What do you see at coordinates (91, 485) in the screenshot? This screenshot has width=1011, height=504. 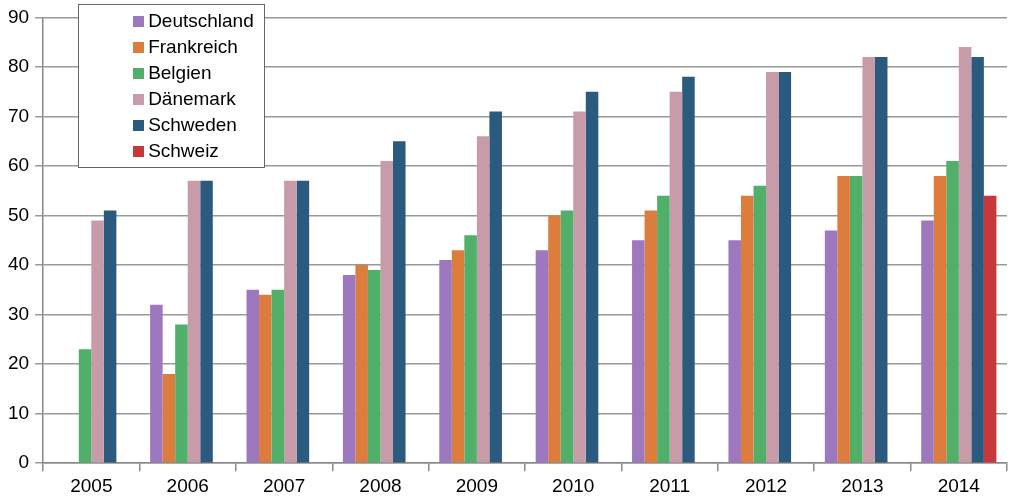 I see `x-tick-label: 2005` at bounding box center [91, 485].